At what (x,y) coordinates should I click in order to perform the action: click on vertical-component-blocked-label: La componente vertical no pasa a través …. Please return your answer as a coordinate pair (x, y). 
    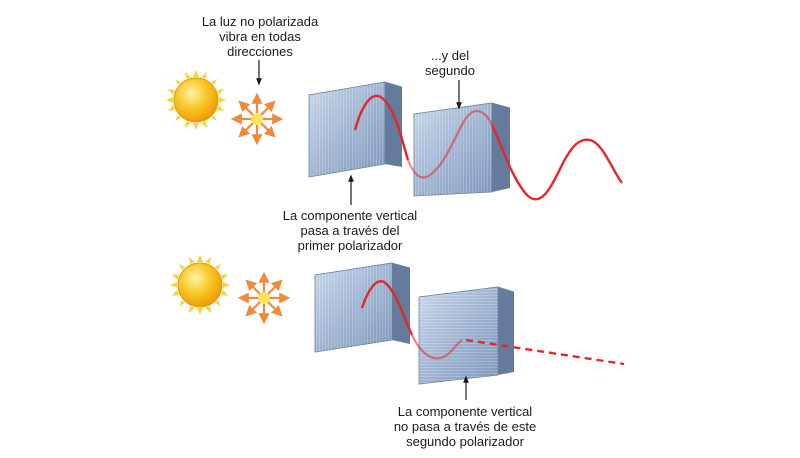
    Looking at the image, I should click on (465, 426).